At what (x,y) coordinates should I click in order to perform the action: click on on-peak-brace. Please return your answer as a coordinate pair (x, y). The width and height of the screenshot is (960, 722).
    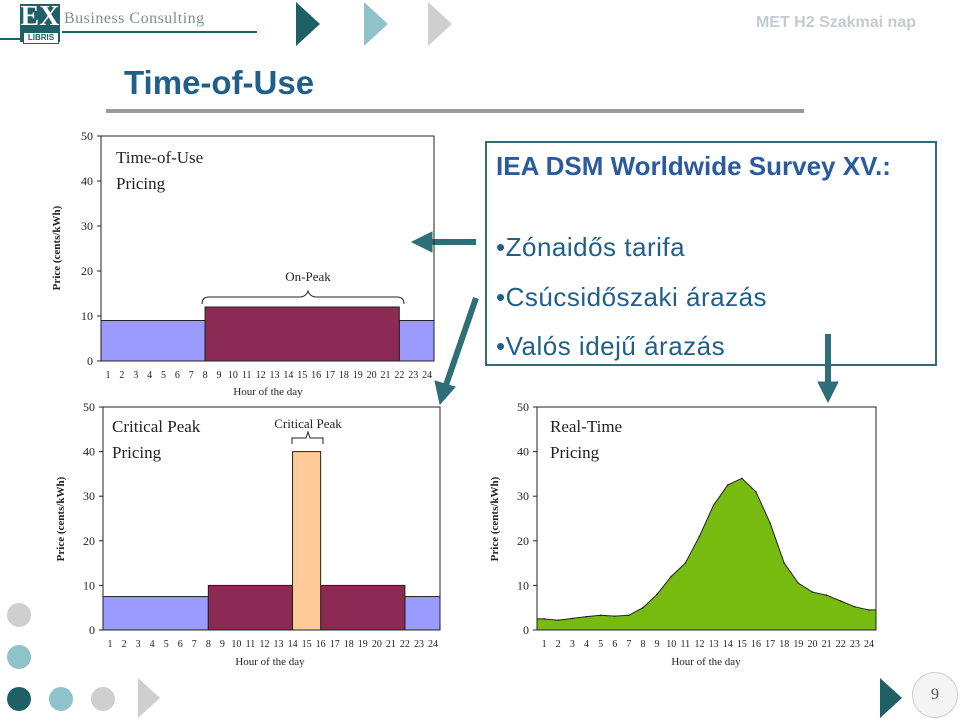
    Looking at the image, I should click on (303, 297).